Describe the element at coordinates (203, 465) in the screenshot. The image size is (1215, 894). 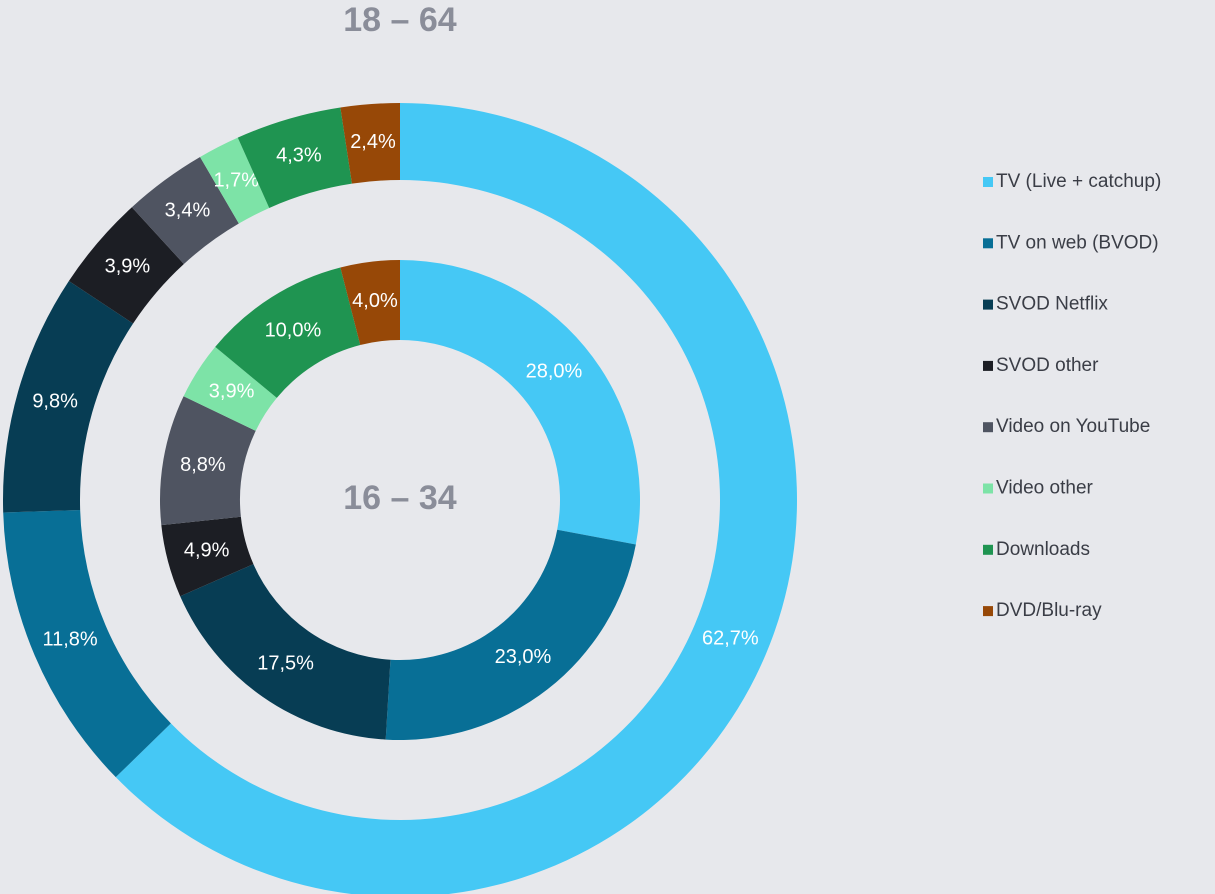
I see `value-label: 8,8%` at that location.